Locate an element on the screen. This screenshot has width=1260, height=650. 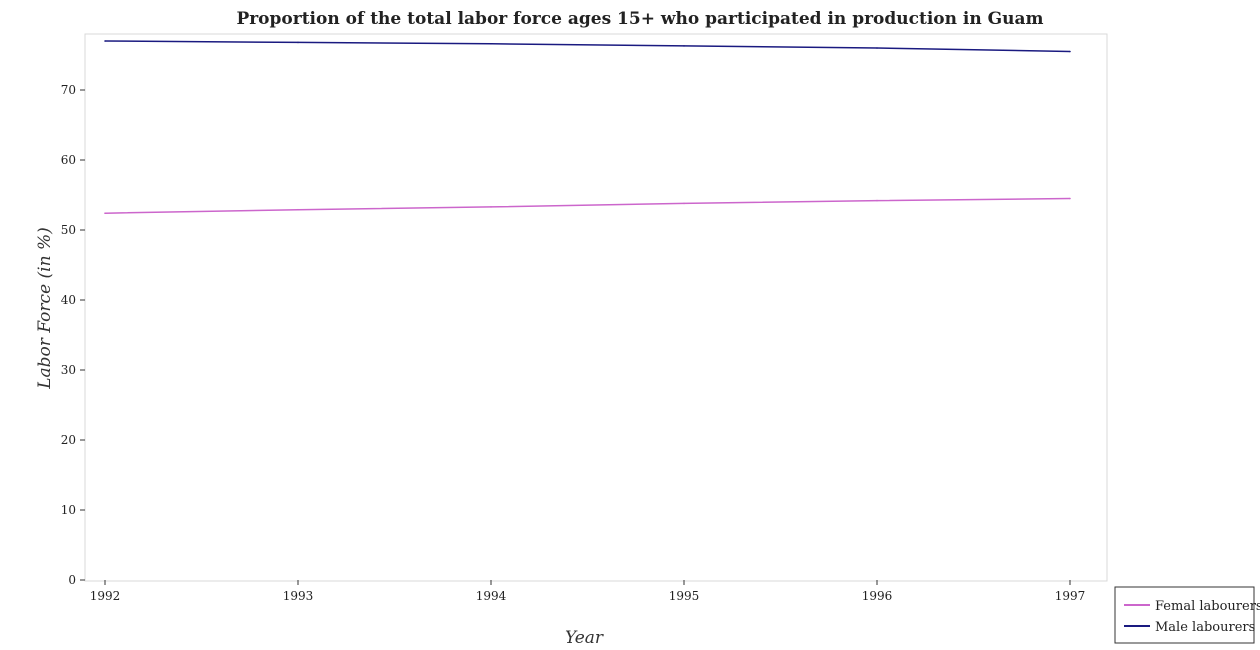
legend-label: Male labourers is located at coordinates (1205, 627).